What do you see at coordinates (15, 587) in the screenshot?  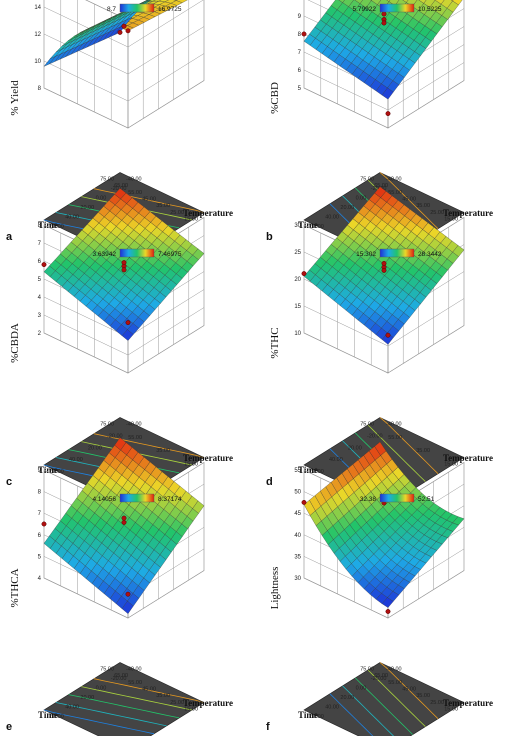 I see `z-axis-title: %THCA` at bounding box center [15, 587].